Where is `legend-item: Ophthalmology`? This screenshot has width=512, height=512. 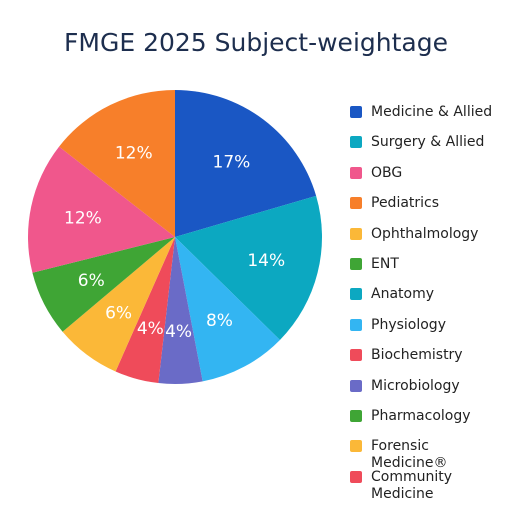
legend-item: Ophthalmology is located at coordinates (430, 241).